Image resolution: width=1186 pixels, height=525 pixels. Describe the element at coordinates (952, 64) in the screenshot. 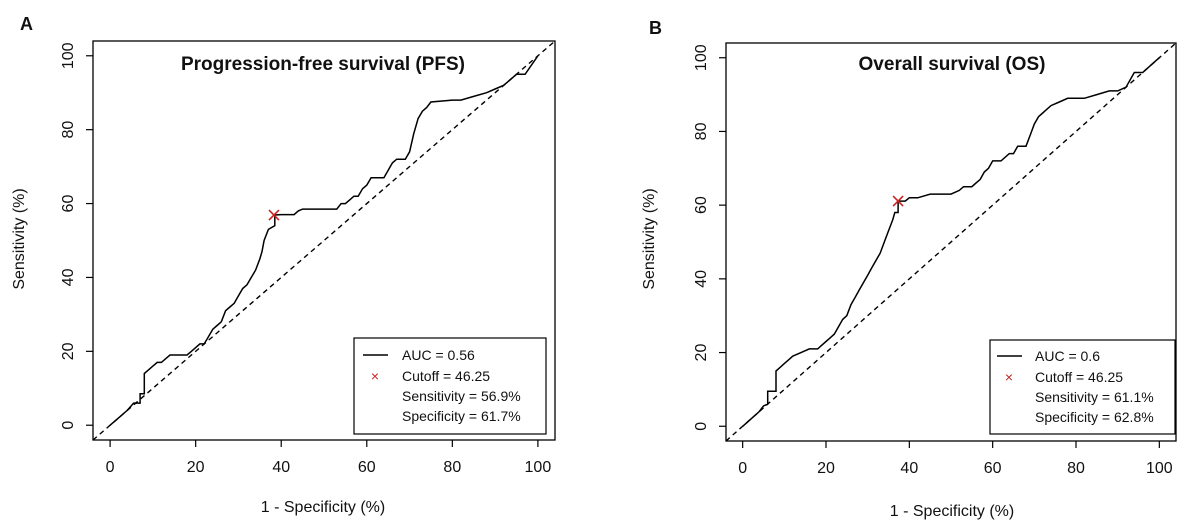

I see `chart-title: Overall survival (OS)` at that location.